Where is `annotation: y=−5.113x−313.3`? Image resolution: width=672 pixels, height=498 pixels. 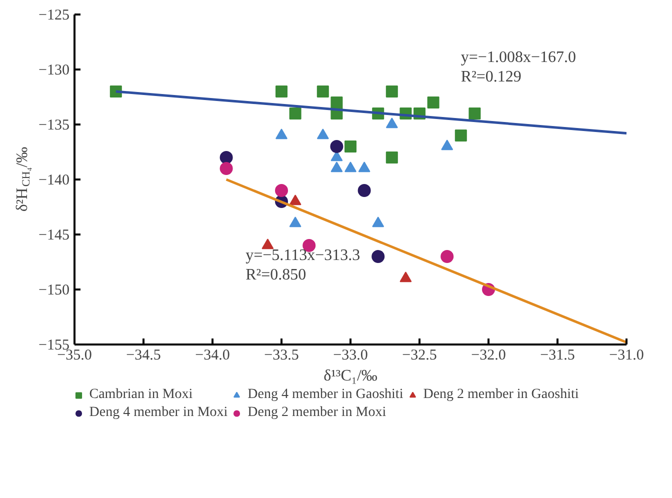 annotation: y=−5.113x−313.3 is located at coordinates (303, 255).